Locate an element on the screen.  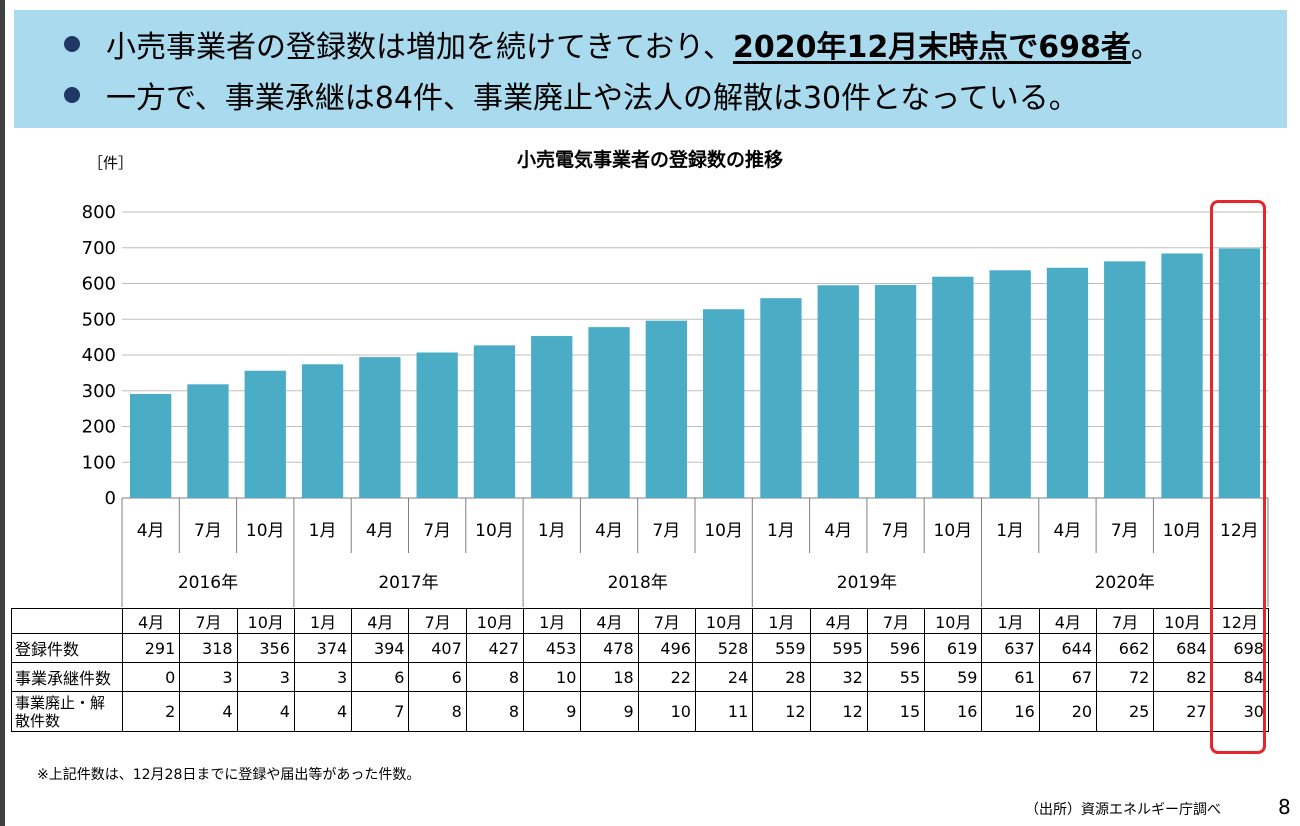
table-cell: 61 is located at coordinates (1010, 677).